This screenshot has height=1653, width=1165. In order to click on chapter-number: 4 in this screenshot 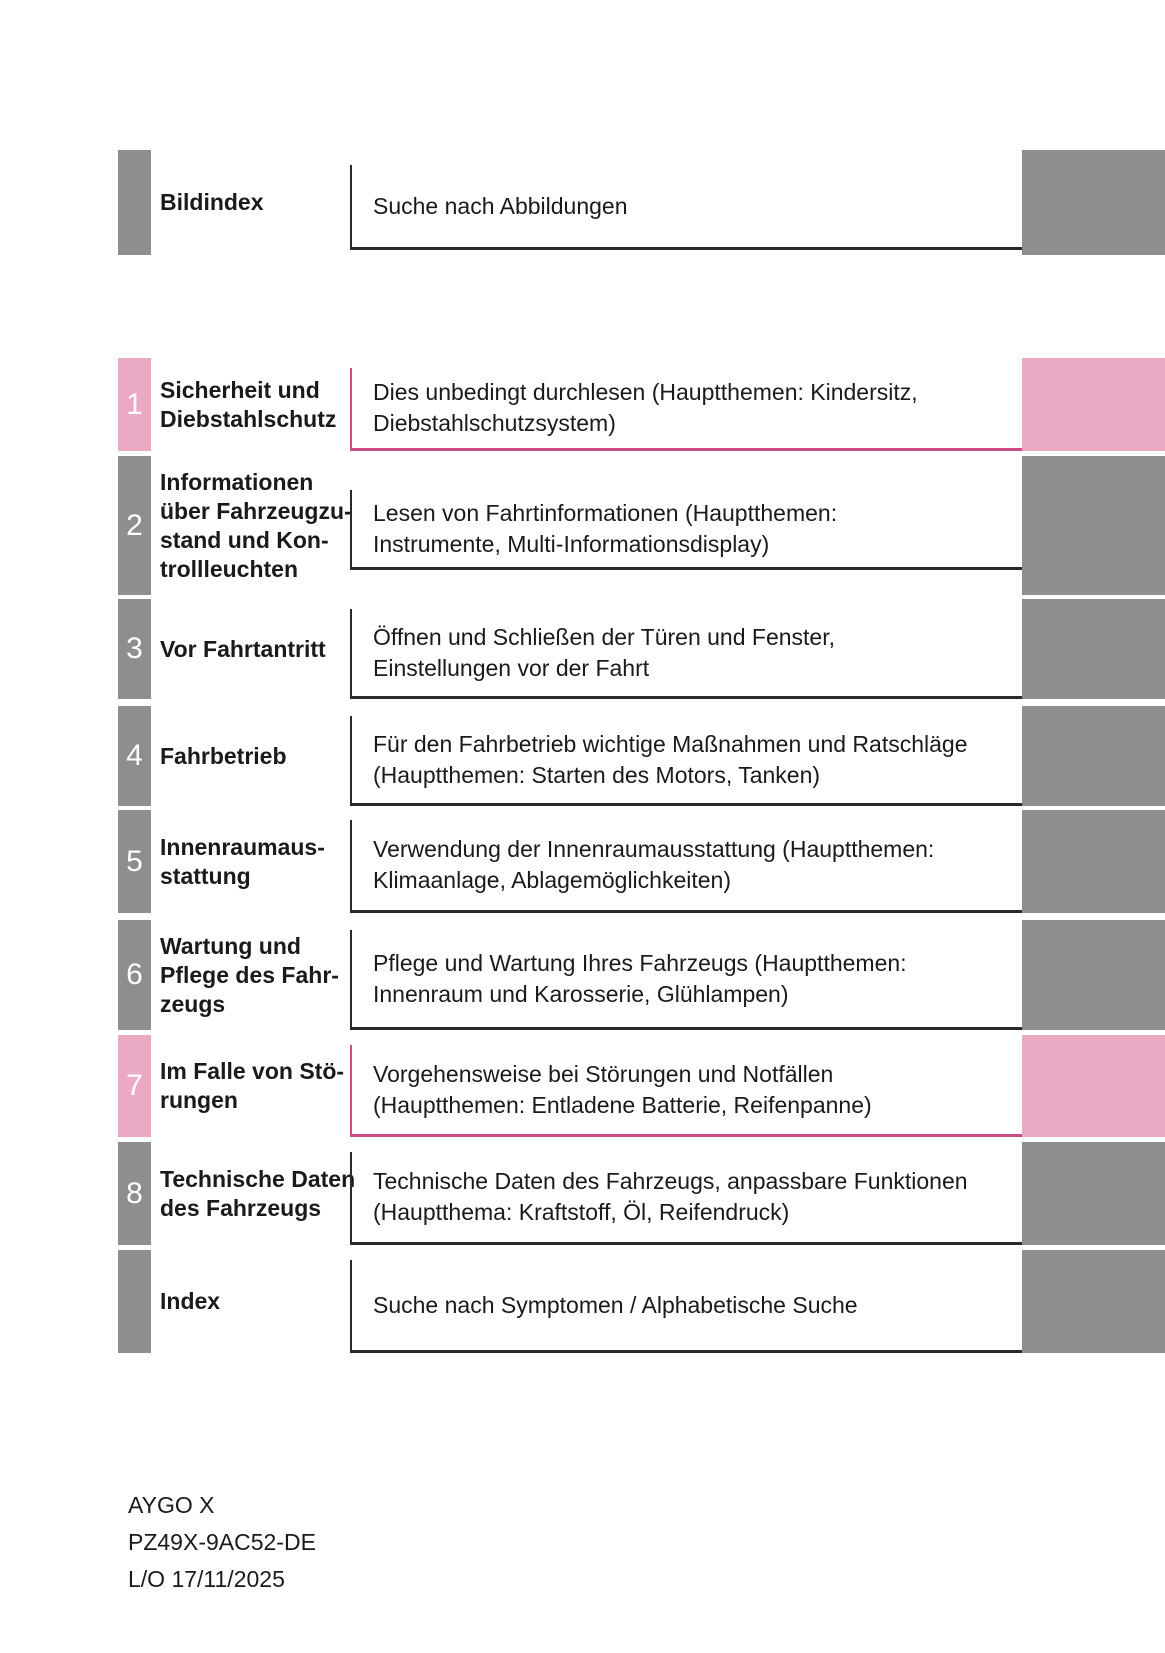, I will do `click(134, 755)`.